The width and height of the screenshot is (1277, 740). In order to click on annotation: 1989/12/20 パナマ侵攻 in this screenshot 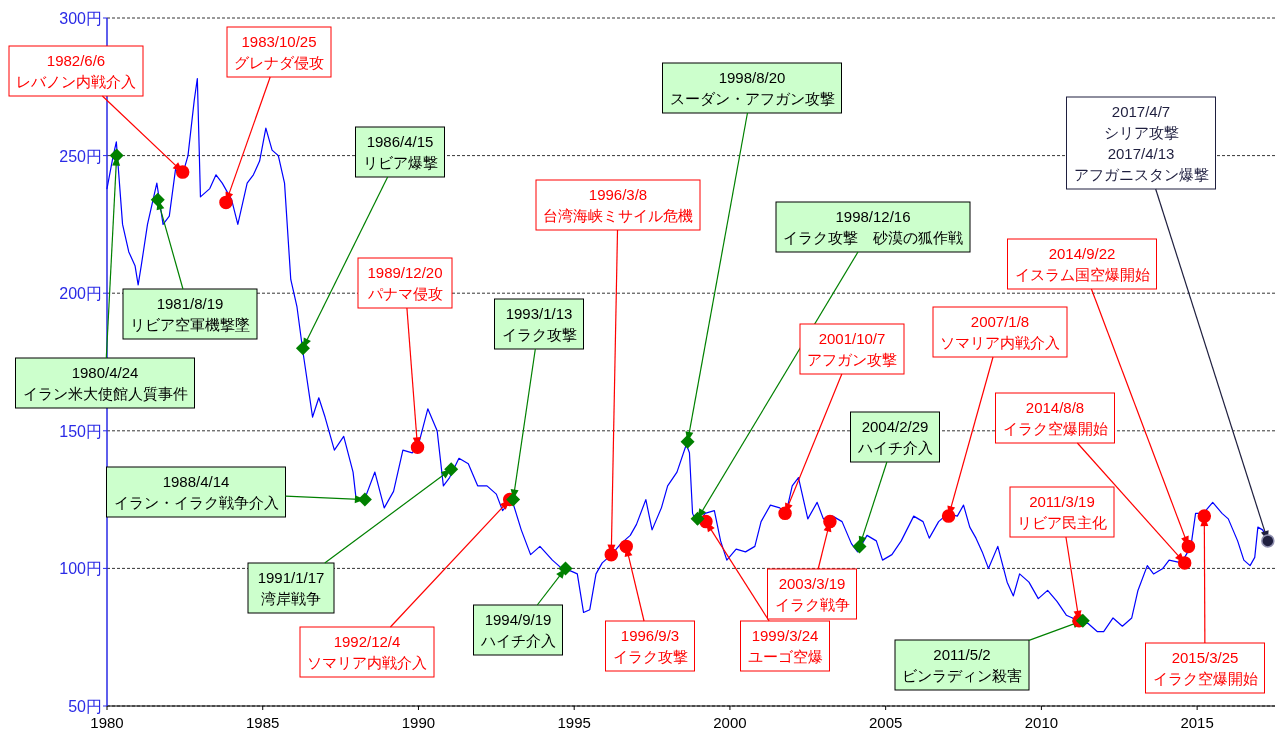, I will do `click(404, 283)`.